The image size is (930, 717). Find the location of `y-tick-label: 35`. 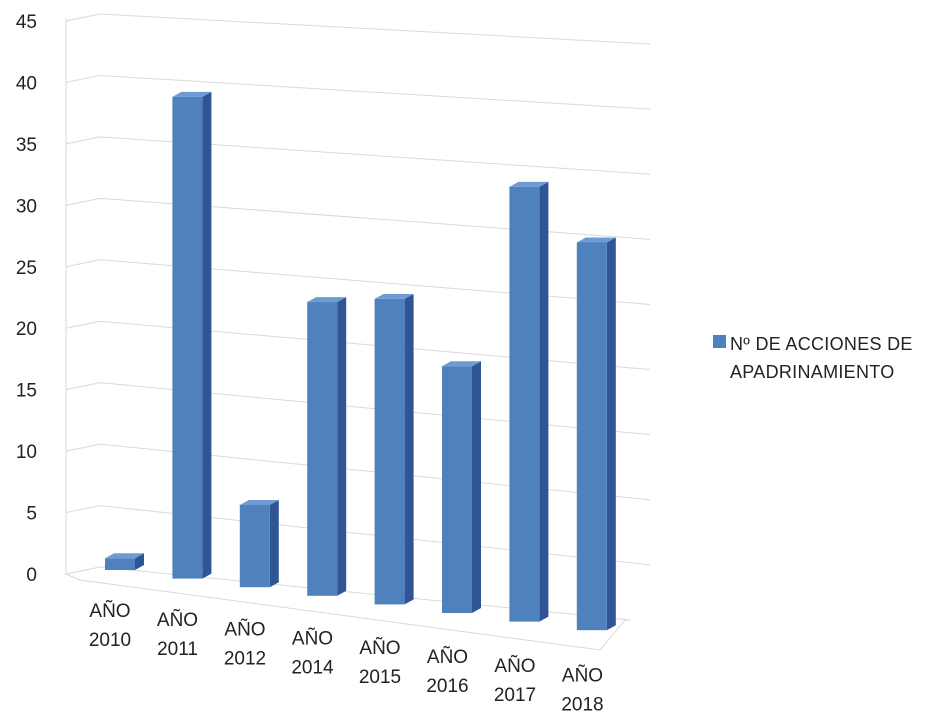

y-tick-label: 35 is located at coordinates (26, 145).